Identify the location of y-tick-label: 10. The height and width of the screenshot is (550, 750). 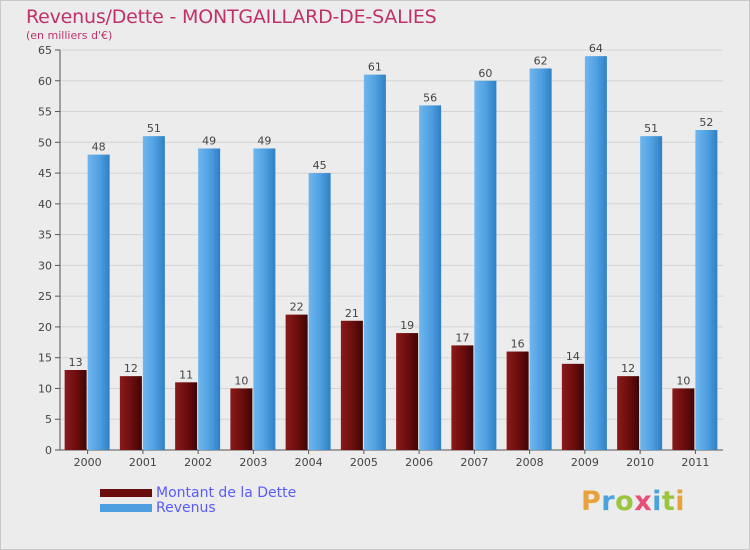
(45, 388).